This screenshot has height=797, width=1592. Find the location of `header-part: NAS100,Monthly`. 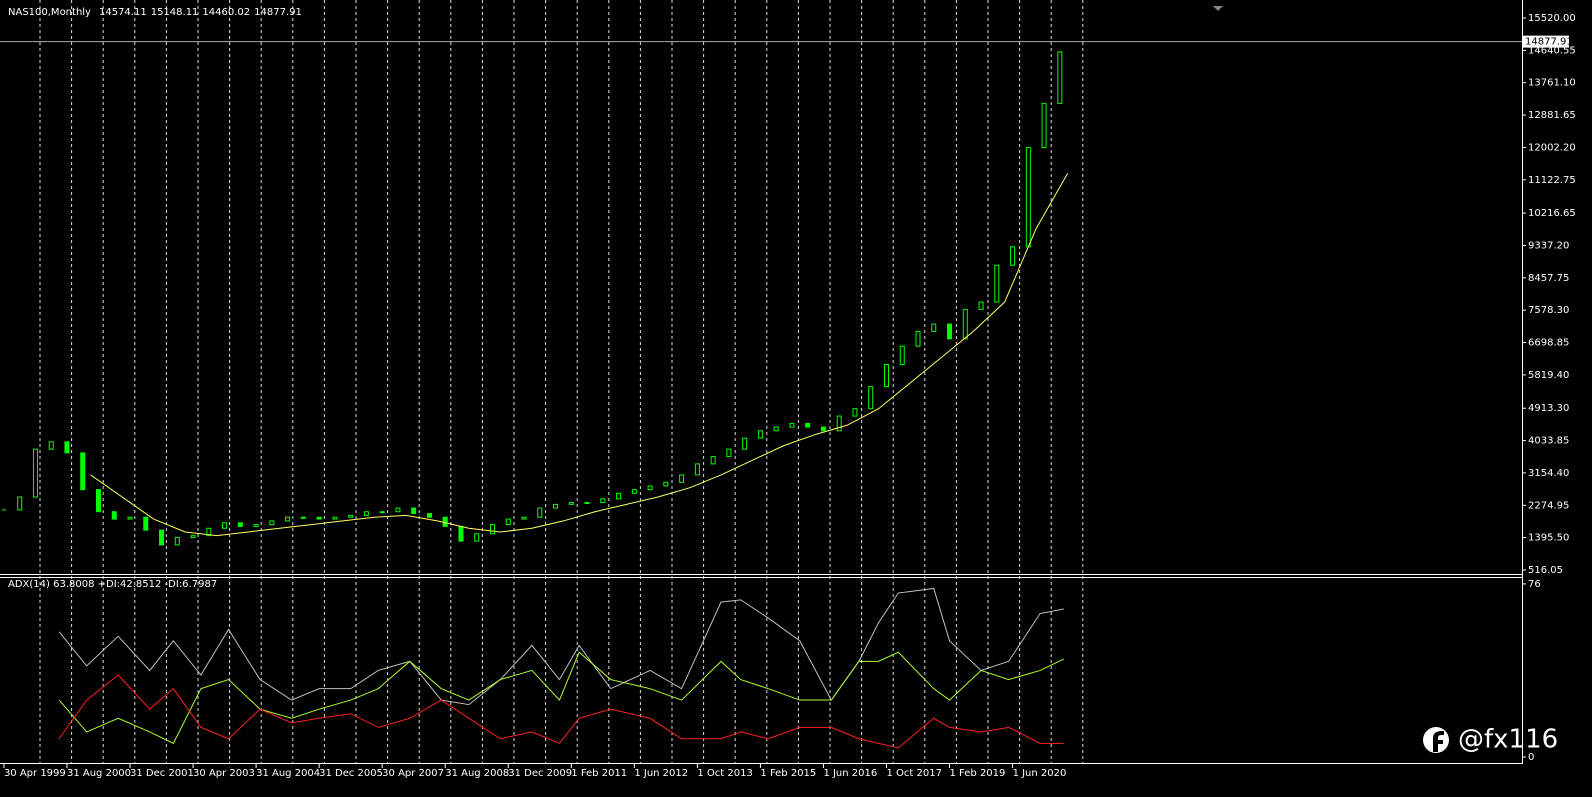

header-part: NAS100,Monthly is located at coordinates (49, 12).